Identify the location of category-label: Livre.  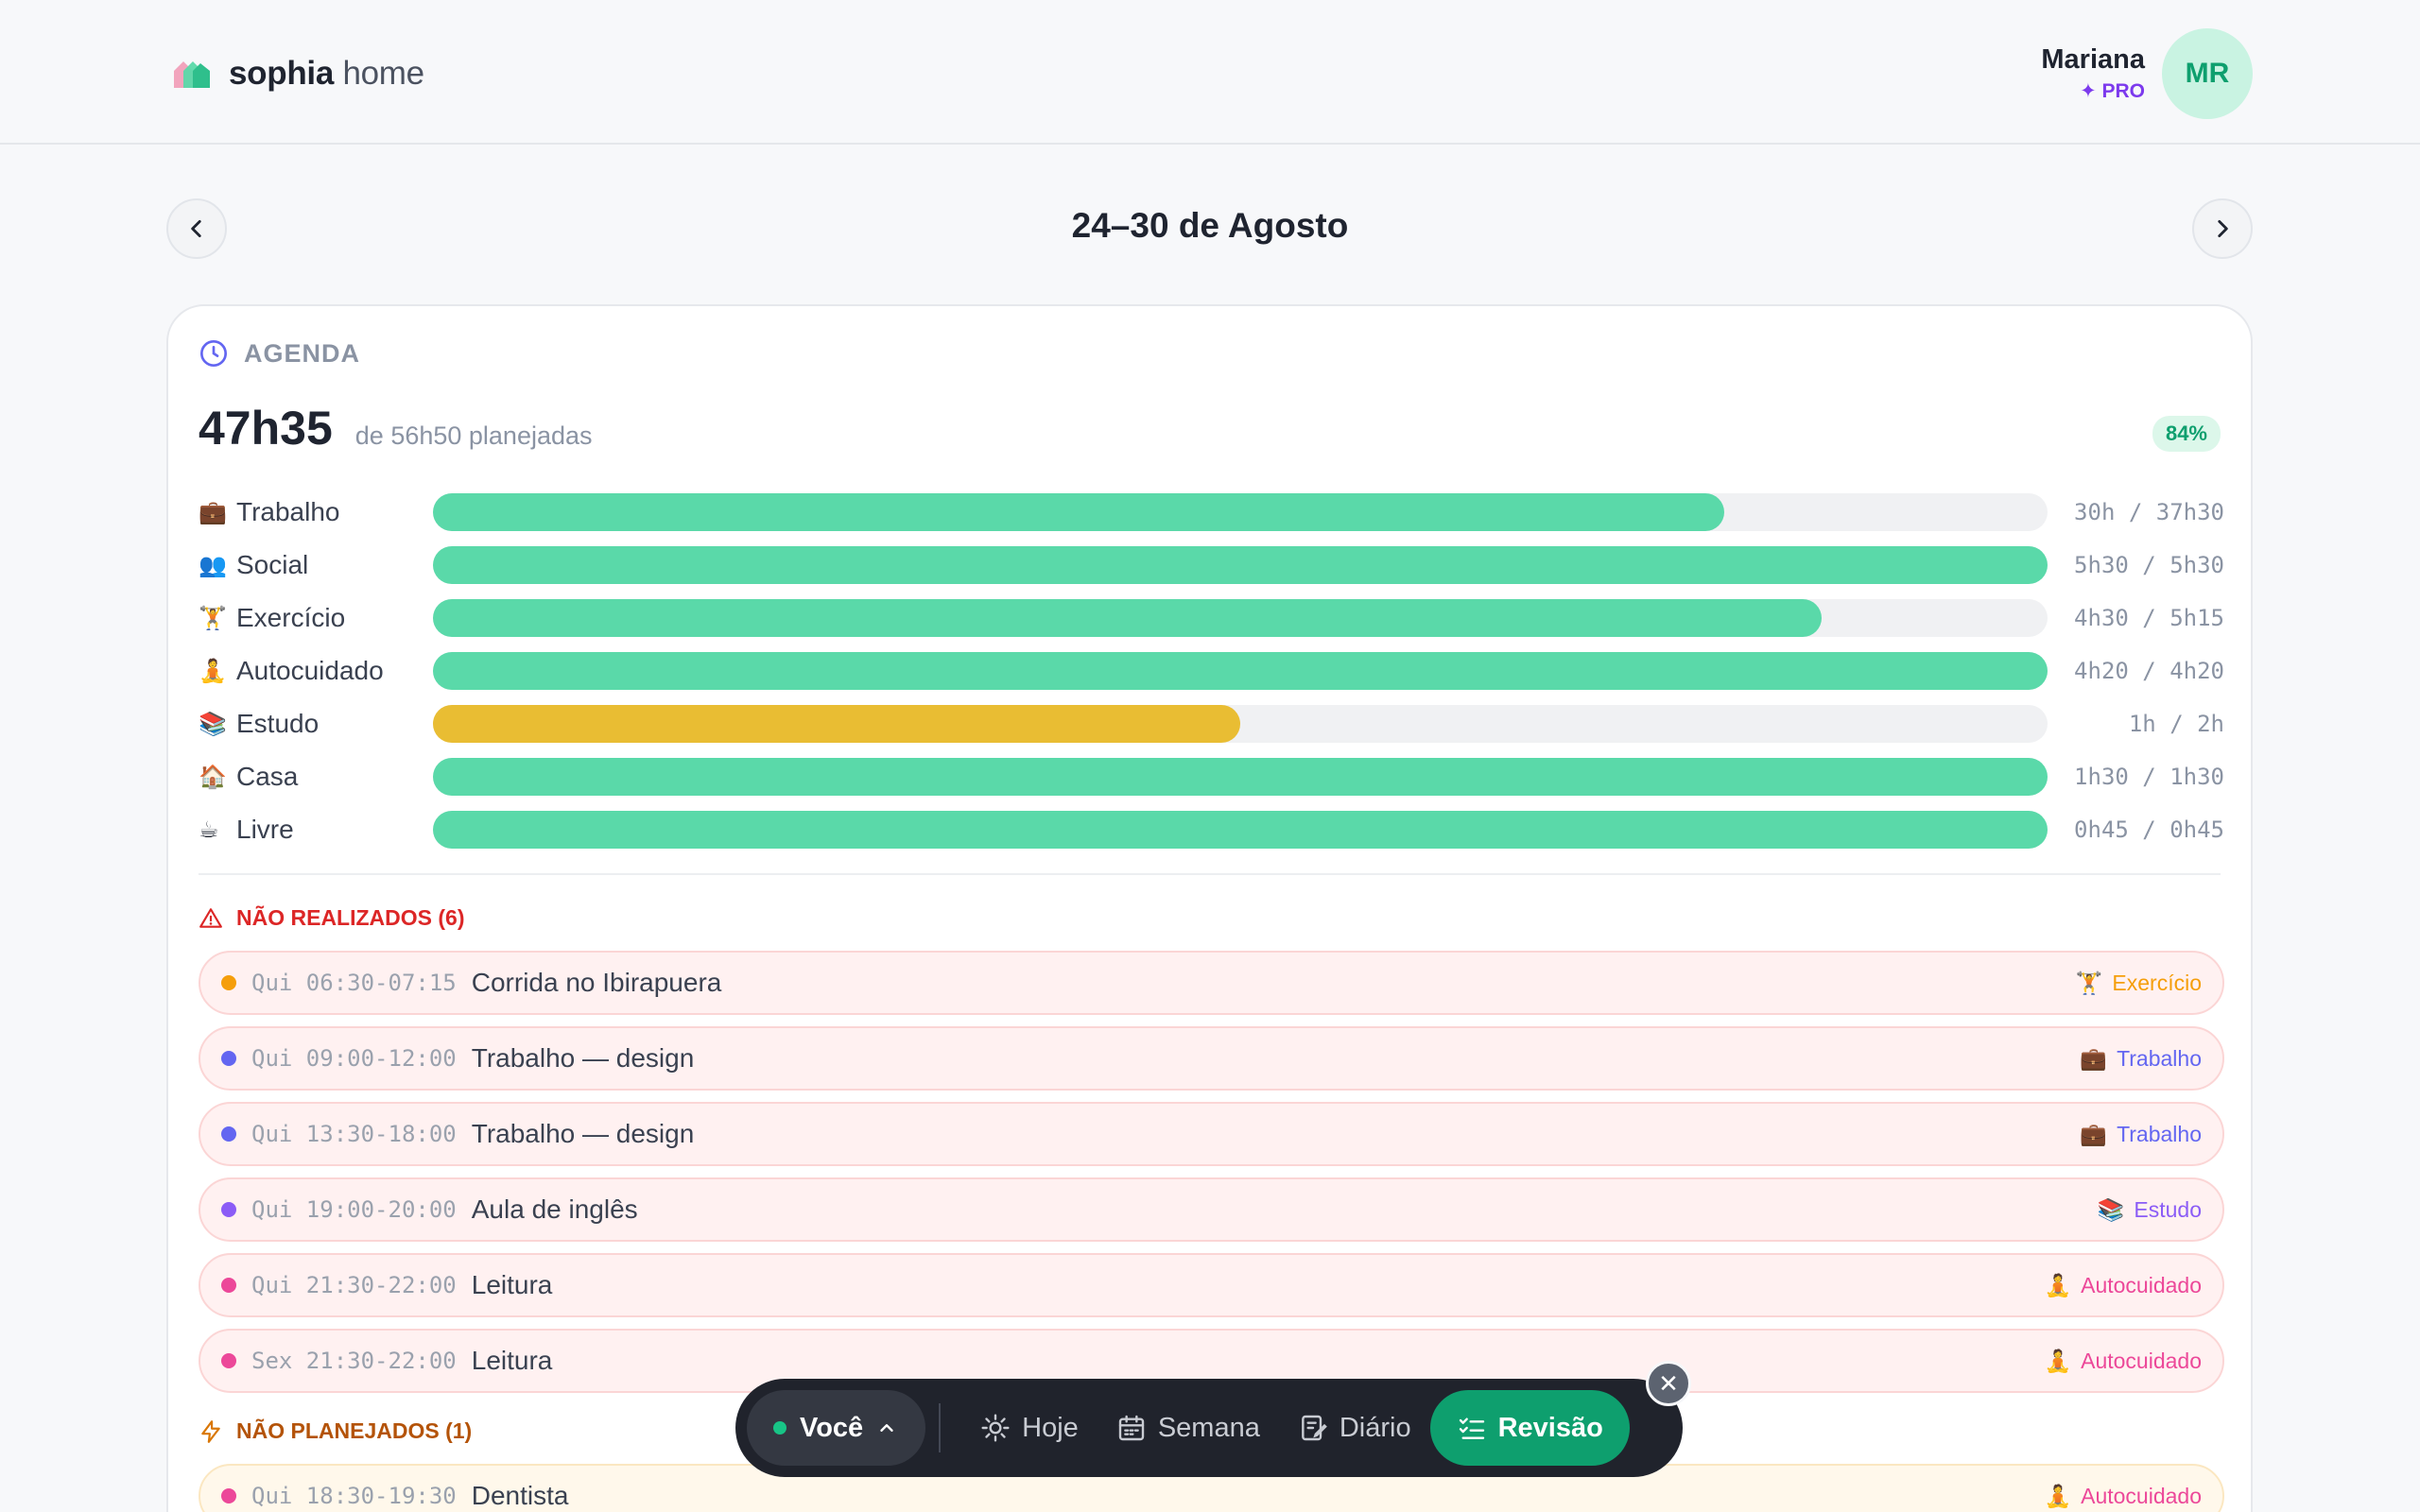
(265, 829).